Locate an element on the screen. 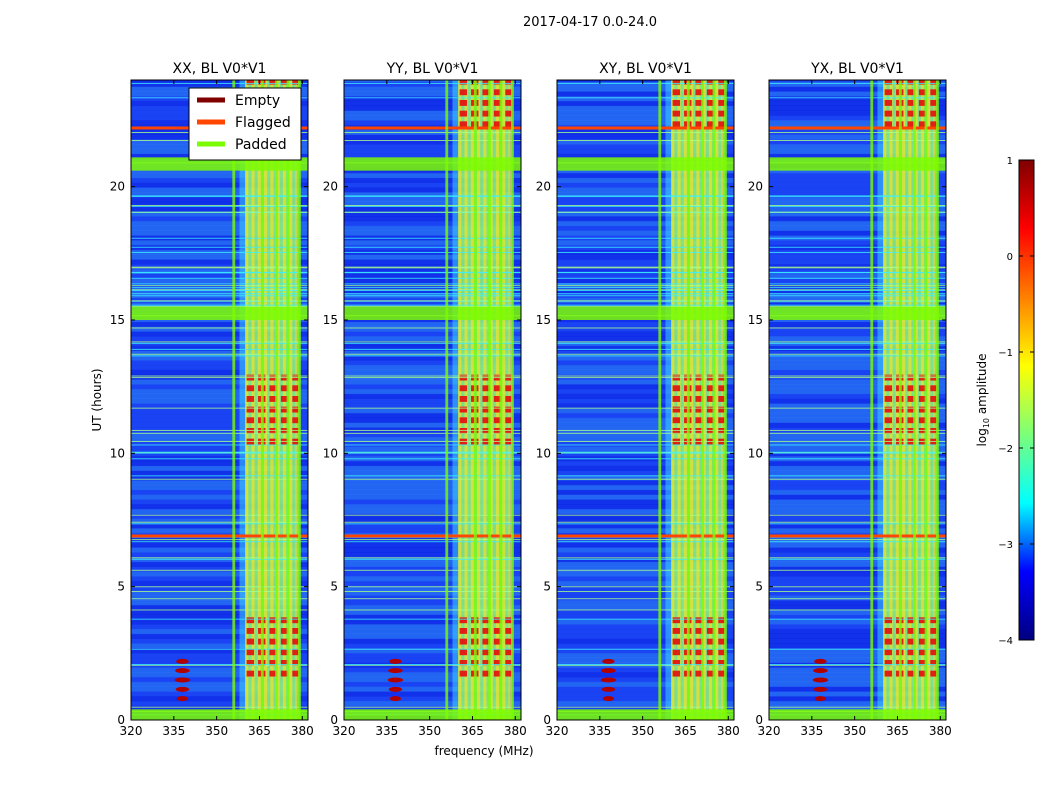  colorbar-label-sub: 10 is located at coordinates (986, 423).